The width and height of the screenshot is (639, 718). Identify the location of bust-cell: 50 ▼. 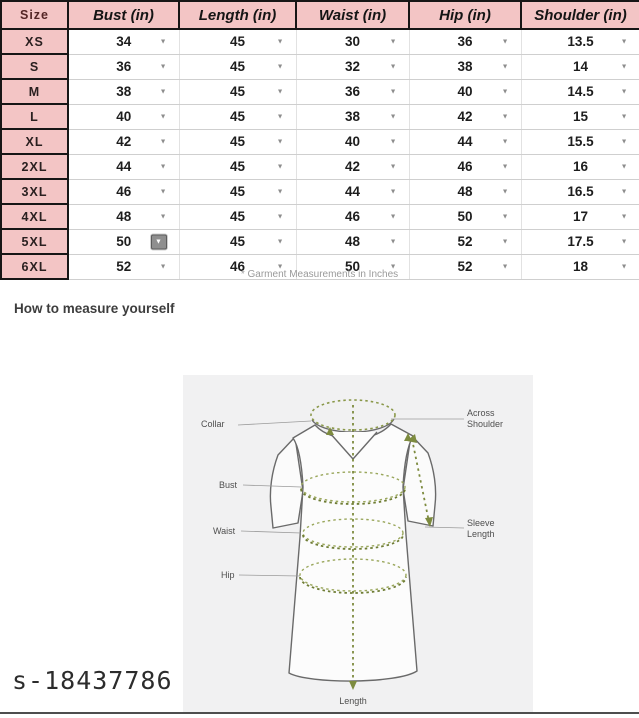
(124, 241).